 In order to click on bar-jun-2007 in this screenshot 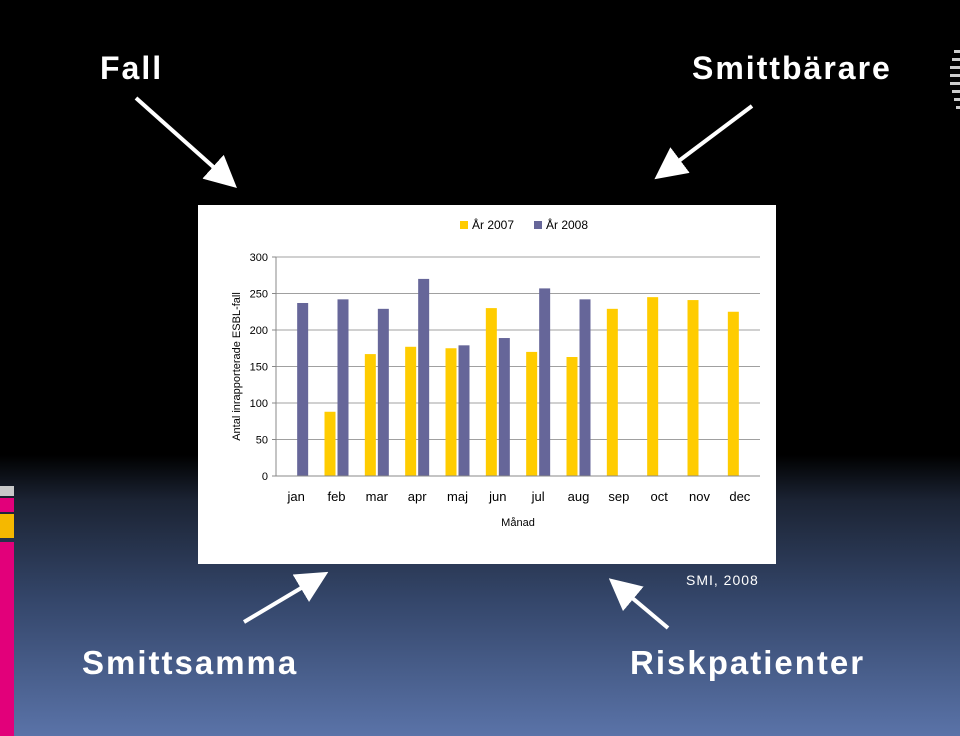, I will do `click(491, 392)`.